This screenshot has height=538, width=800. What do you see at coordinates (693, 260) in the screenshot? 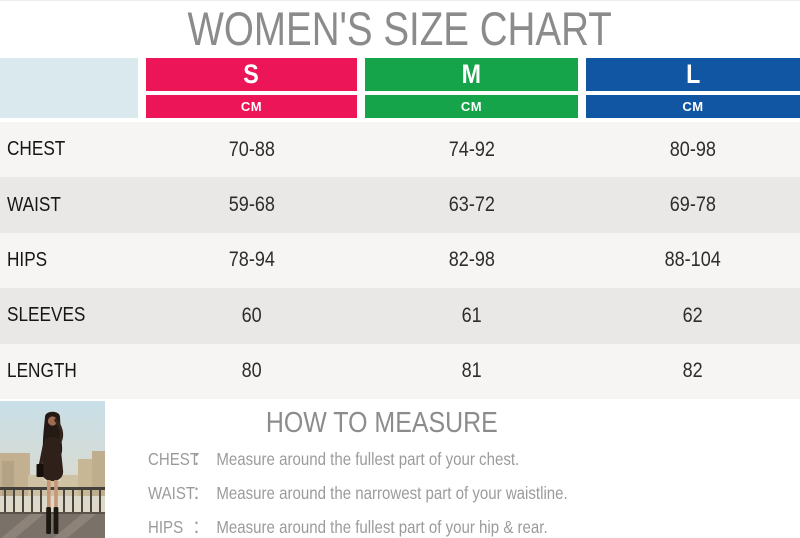
I see `cell-hips-l: 88-104` at bounding box center [693, 260].